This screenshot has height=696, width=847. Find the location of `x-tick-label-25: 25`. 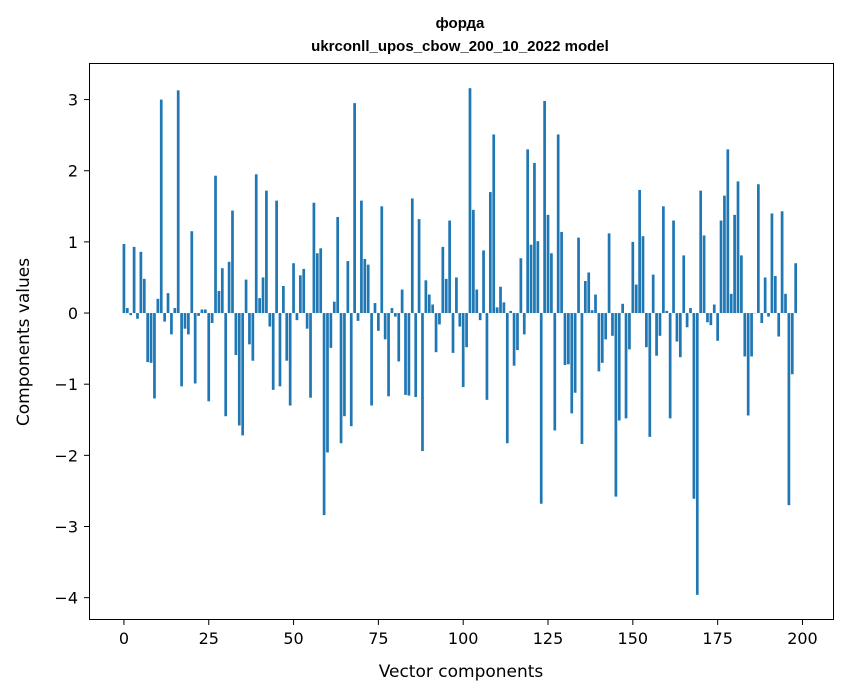

x-tick-label-25: 25 is located at coordinates (209, 638).